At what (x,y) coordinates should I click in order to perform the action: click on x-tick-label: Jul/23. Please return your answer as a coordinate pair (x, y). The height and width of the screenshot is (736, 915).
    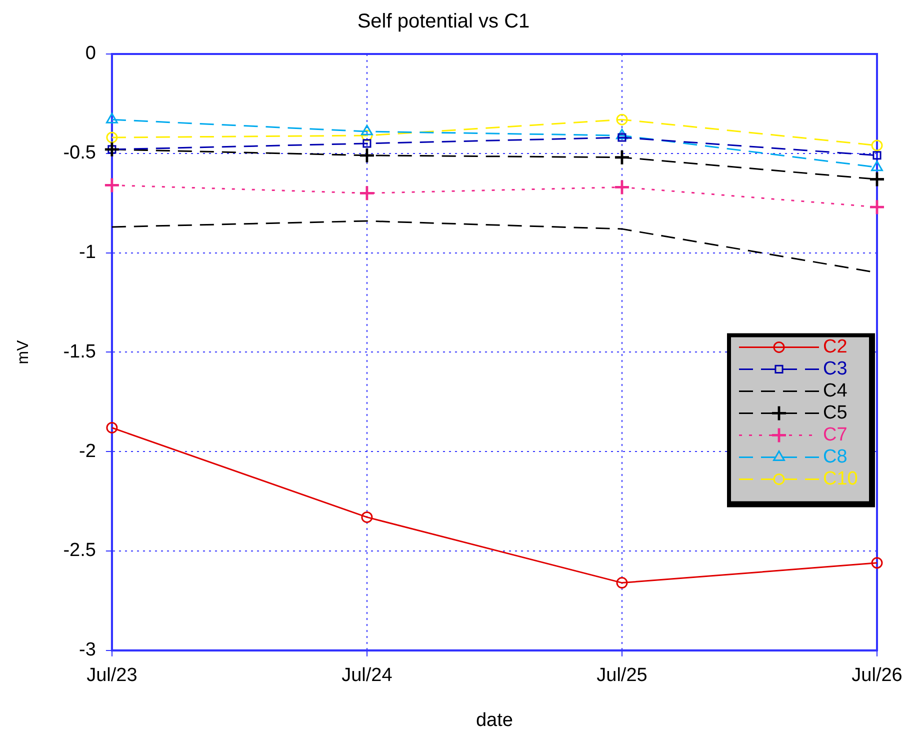
    Looking at the image, I should click on (112, 675).